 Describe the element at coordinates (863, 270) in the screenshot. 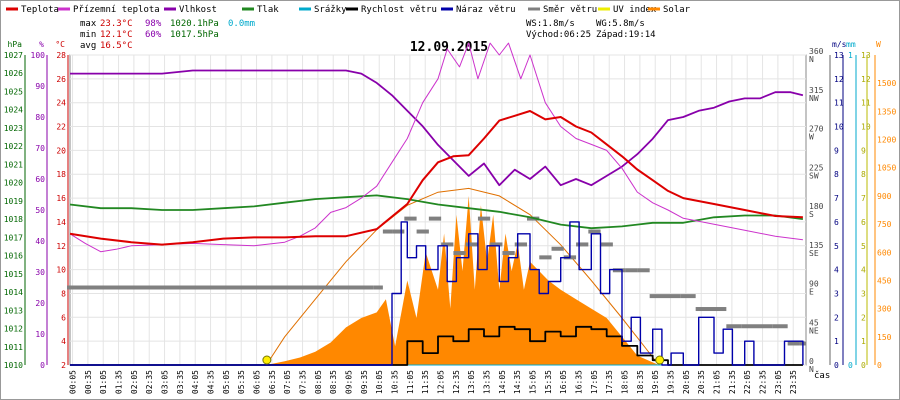

I see `tick-uv-4: 4` at that location.